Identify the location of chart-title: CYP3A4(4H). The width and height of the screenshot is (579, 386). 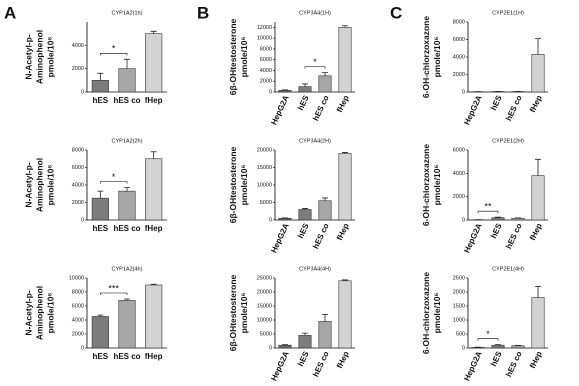
(315, 269).